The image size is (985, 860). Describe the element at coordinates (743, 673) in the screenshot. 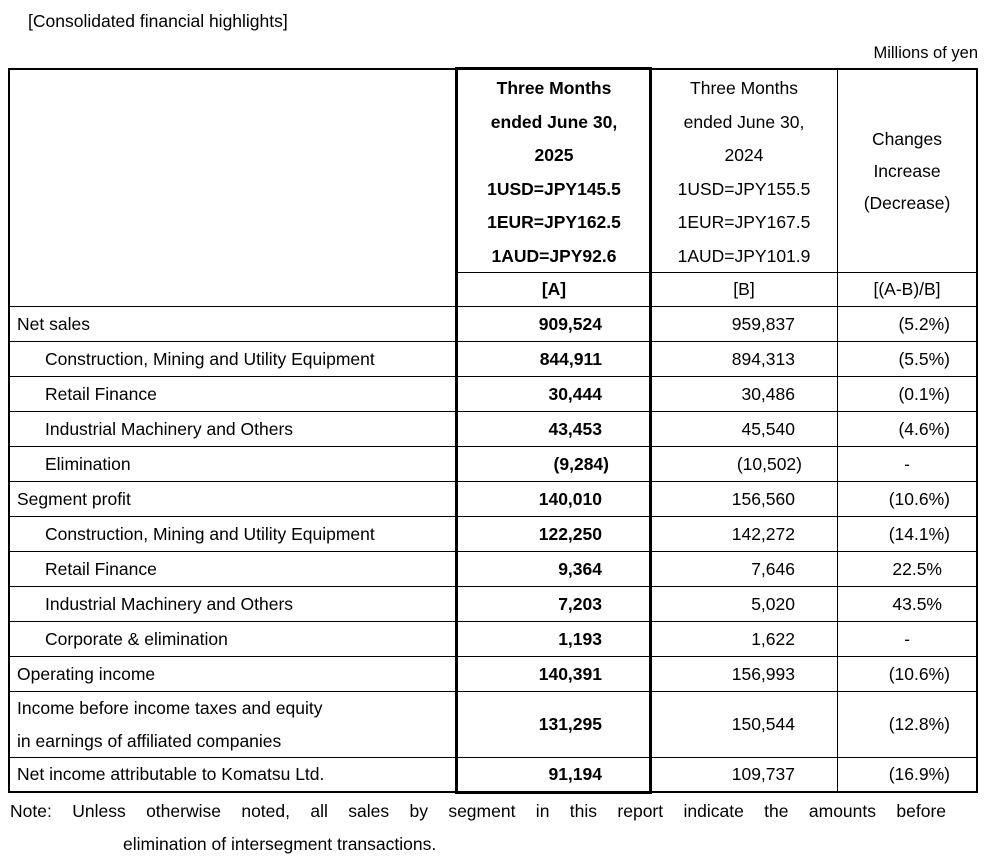

I see `cell-b: 156,993` at that location.